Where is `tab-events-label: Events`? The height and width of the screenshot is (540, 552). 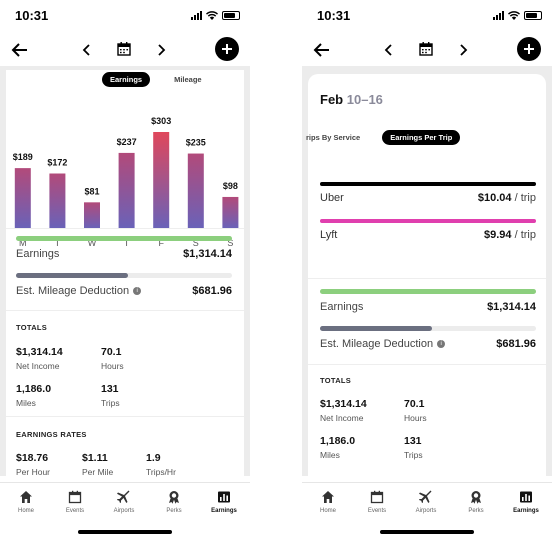
tab-events-label: Events is located at coordinates (75, 511).